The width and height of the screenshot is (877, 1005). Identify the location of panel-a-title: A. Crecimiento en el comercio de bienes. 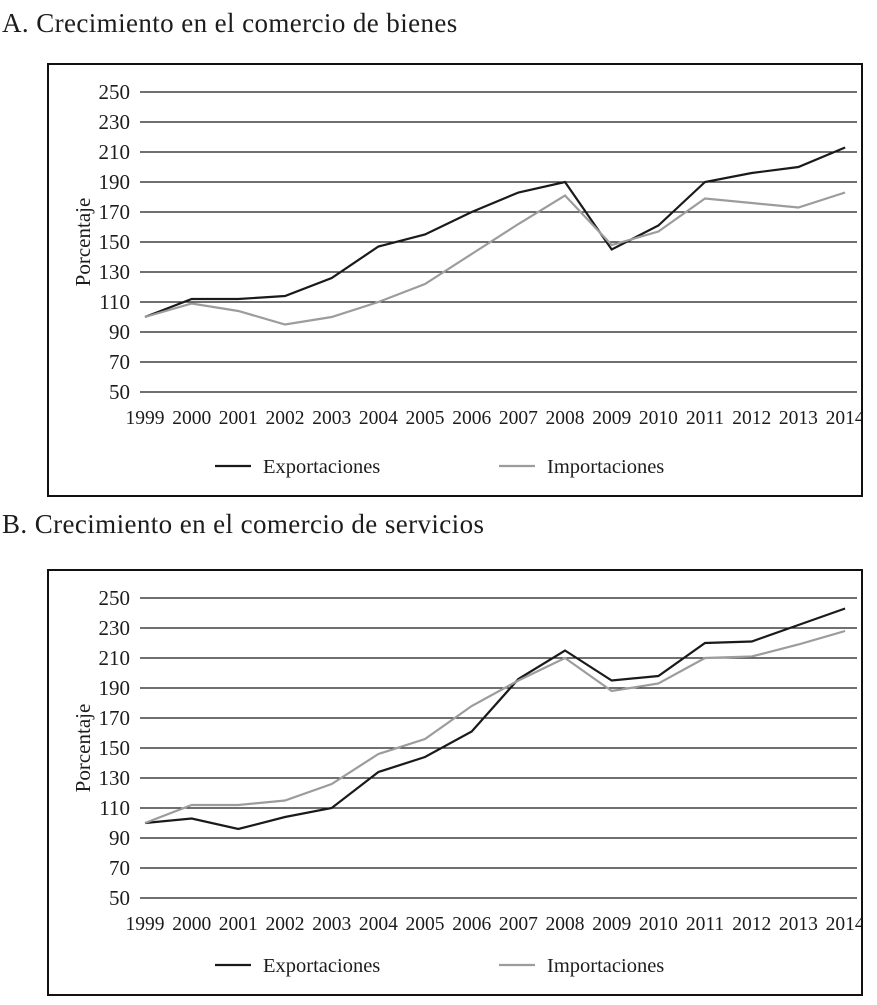
(230, 23).